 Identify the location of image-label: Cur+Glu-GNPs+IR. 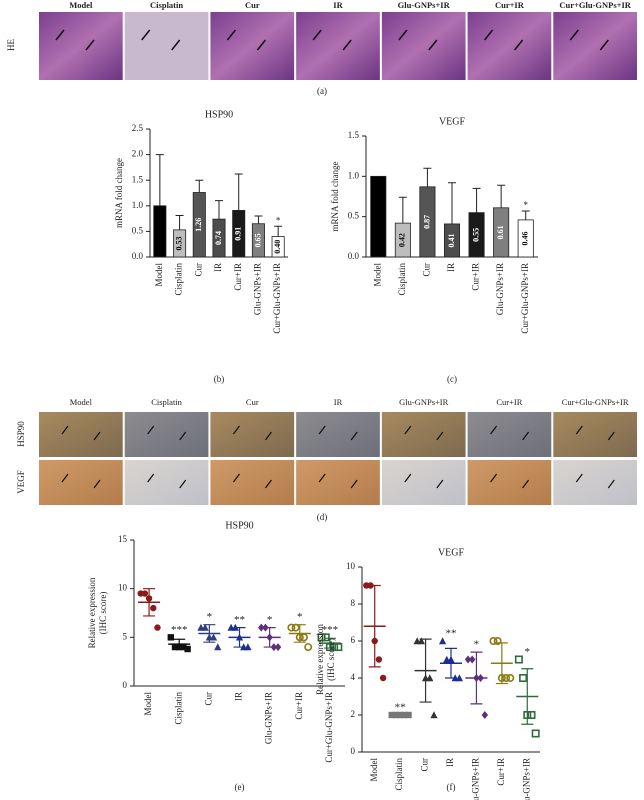
(595, 5).